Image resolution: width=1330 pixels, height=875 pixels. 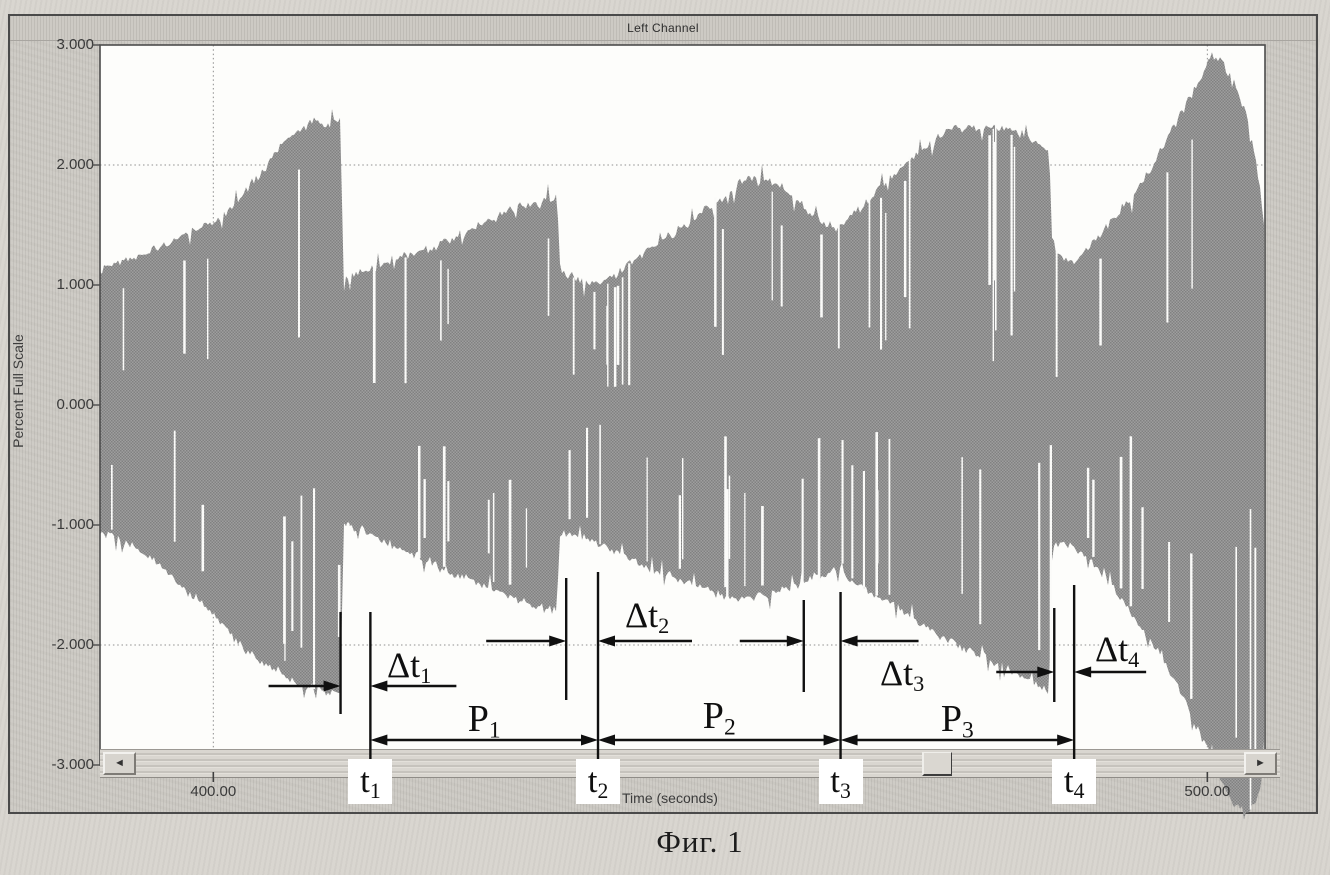 What do you see at coordinates (18, 391) in the screenshot?
I see `y-axis-title: Percent Full Scale` at bounding box center [18, 391].